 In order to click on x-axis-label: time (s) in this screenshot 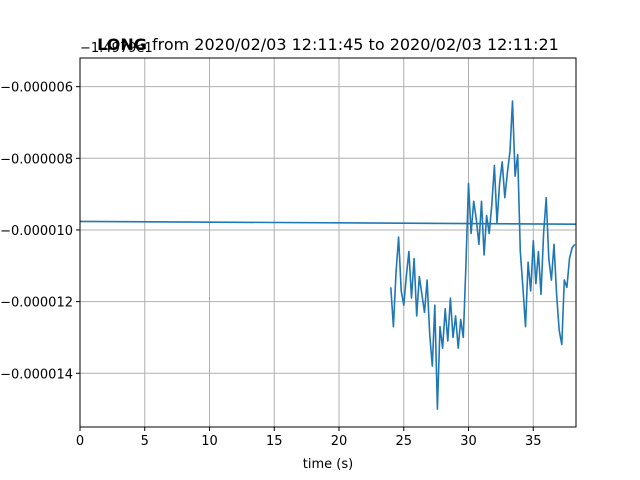, I will do `click(328, 464)`.